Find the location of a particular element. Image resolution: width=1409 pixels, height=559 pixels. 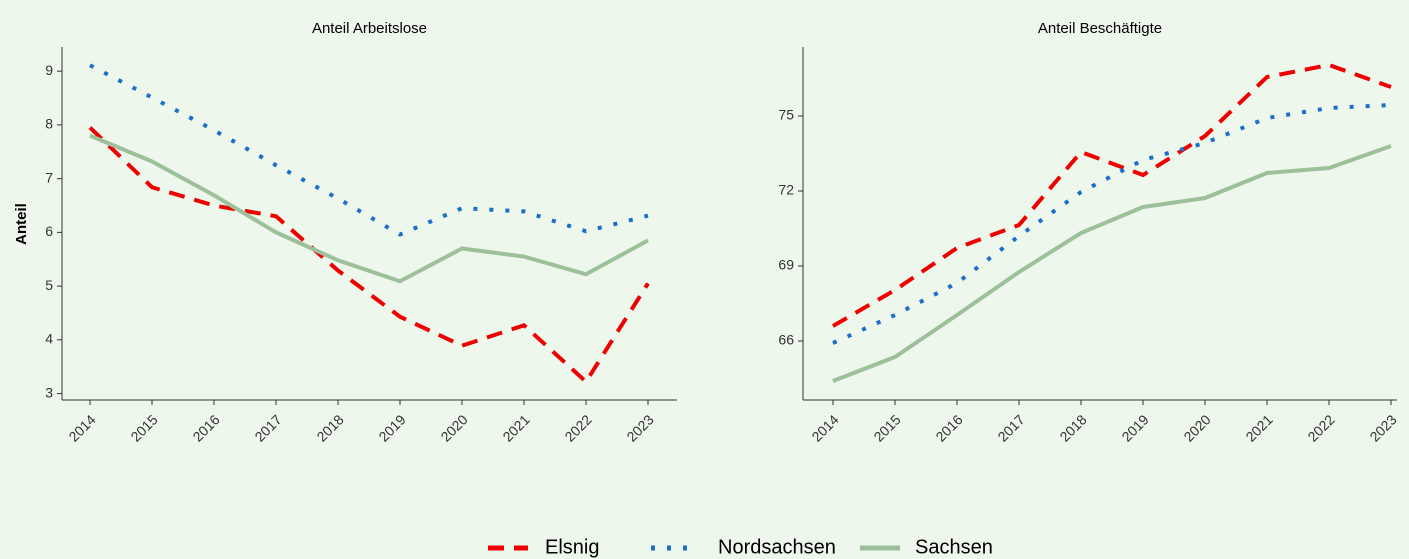

y-tick-label: 69 is located at coordinates (786, 265).